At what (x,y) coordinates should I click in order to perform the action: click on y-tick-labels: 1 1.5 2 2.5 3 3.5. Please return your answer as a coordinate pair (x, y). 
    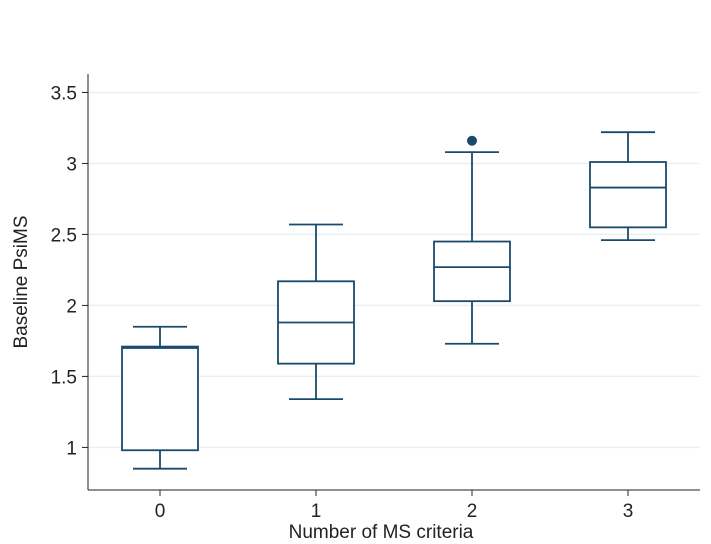
    Looking at the image, I should click on (64, 271).